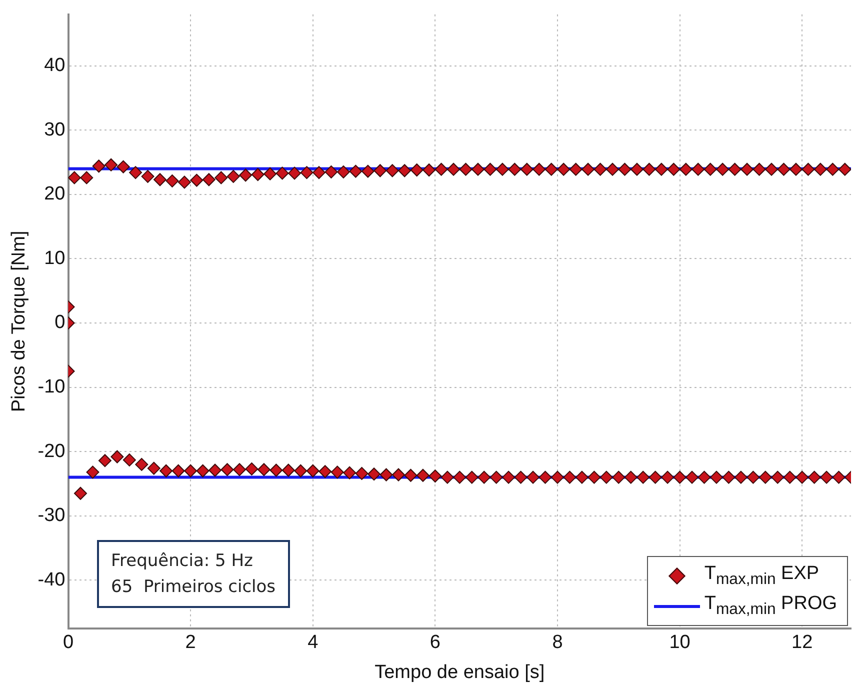 This screenshot has height=692, width=861. Describe the element at coordinates (762, 576) in the screenshot. I see `legend-label: T$_{max,min}$ EXP` at that location.